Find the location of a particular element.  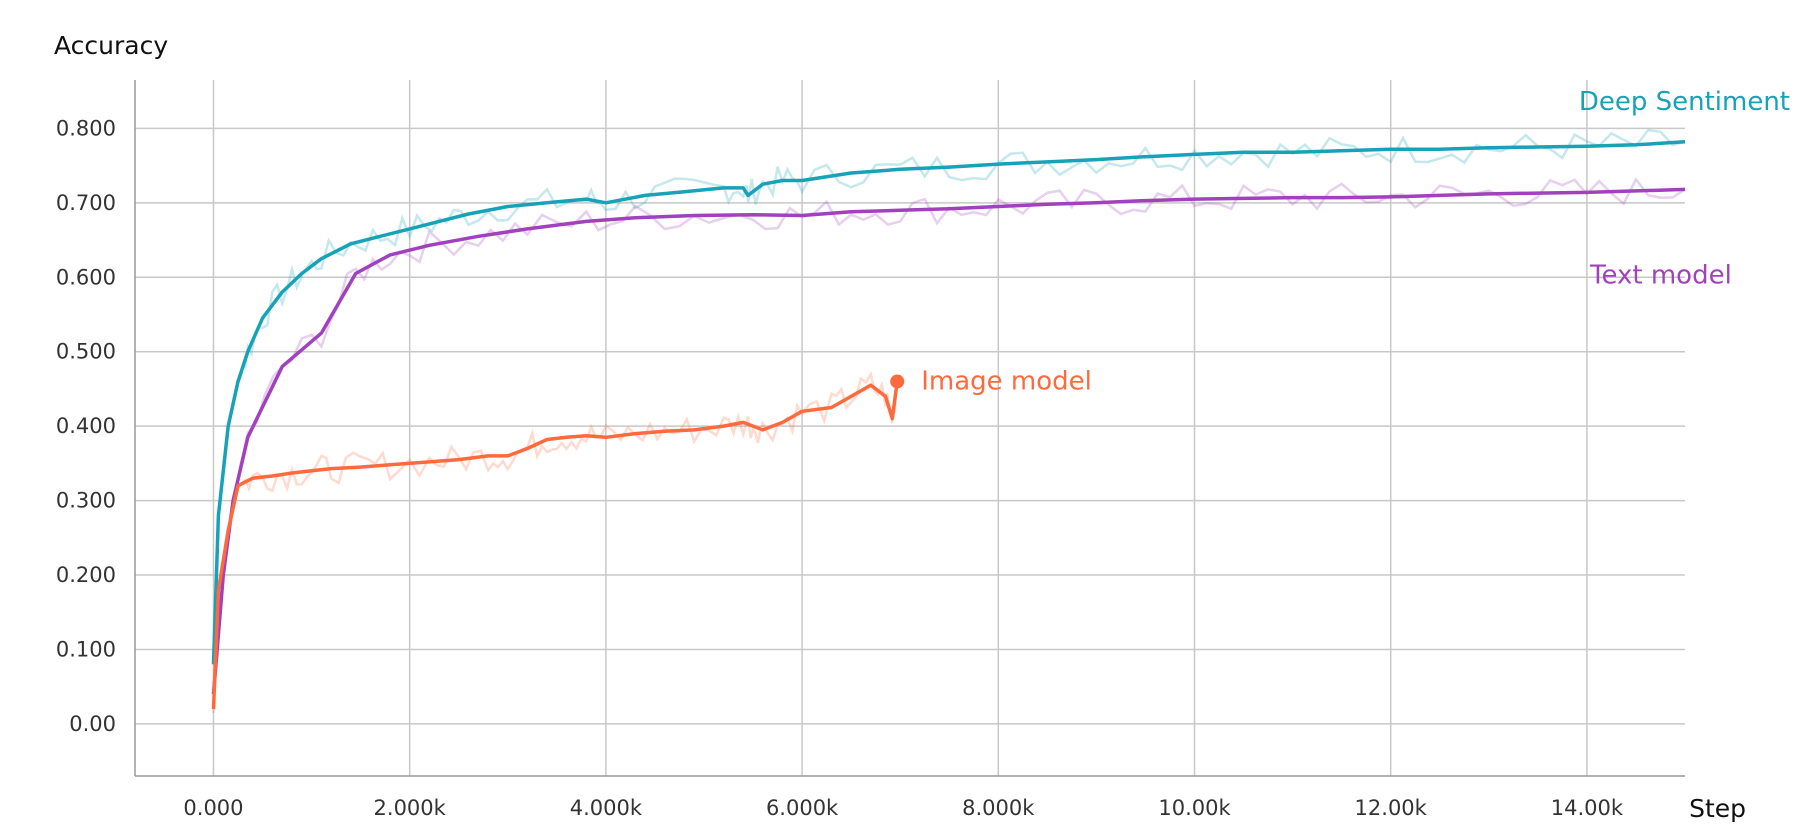

y-tick-label: 0.100 is located at coordinates (86, 649).